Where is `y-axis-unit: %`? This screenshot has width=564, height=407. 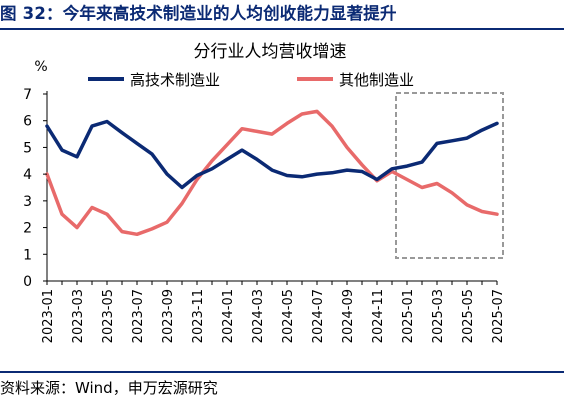 y-axis-unit: % is located at coordinates (40, 67).